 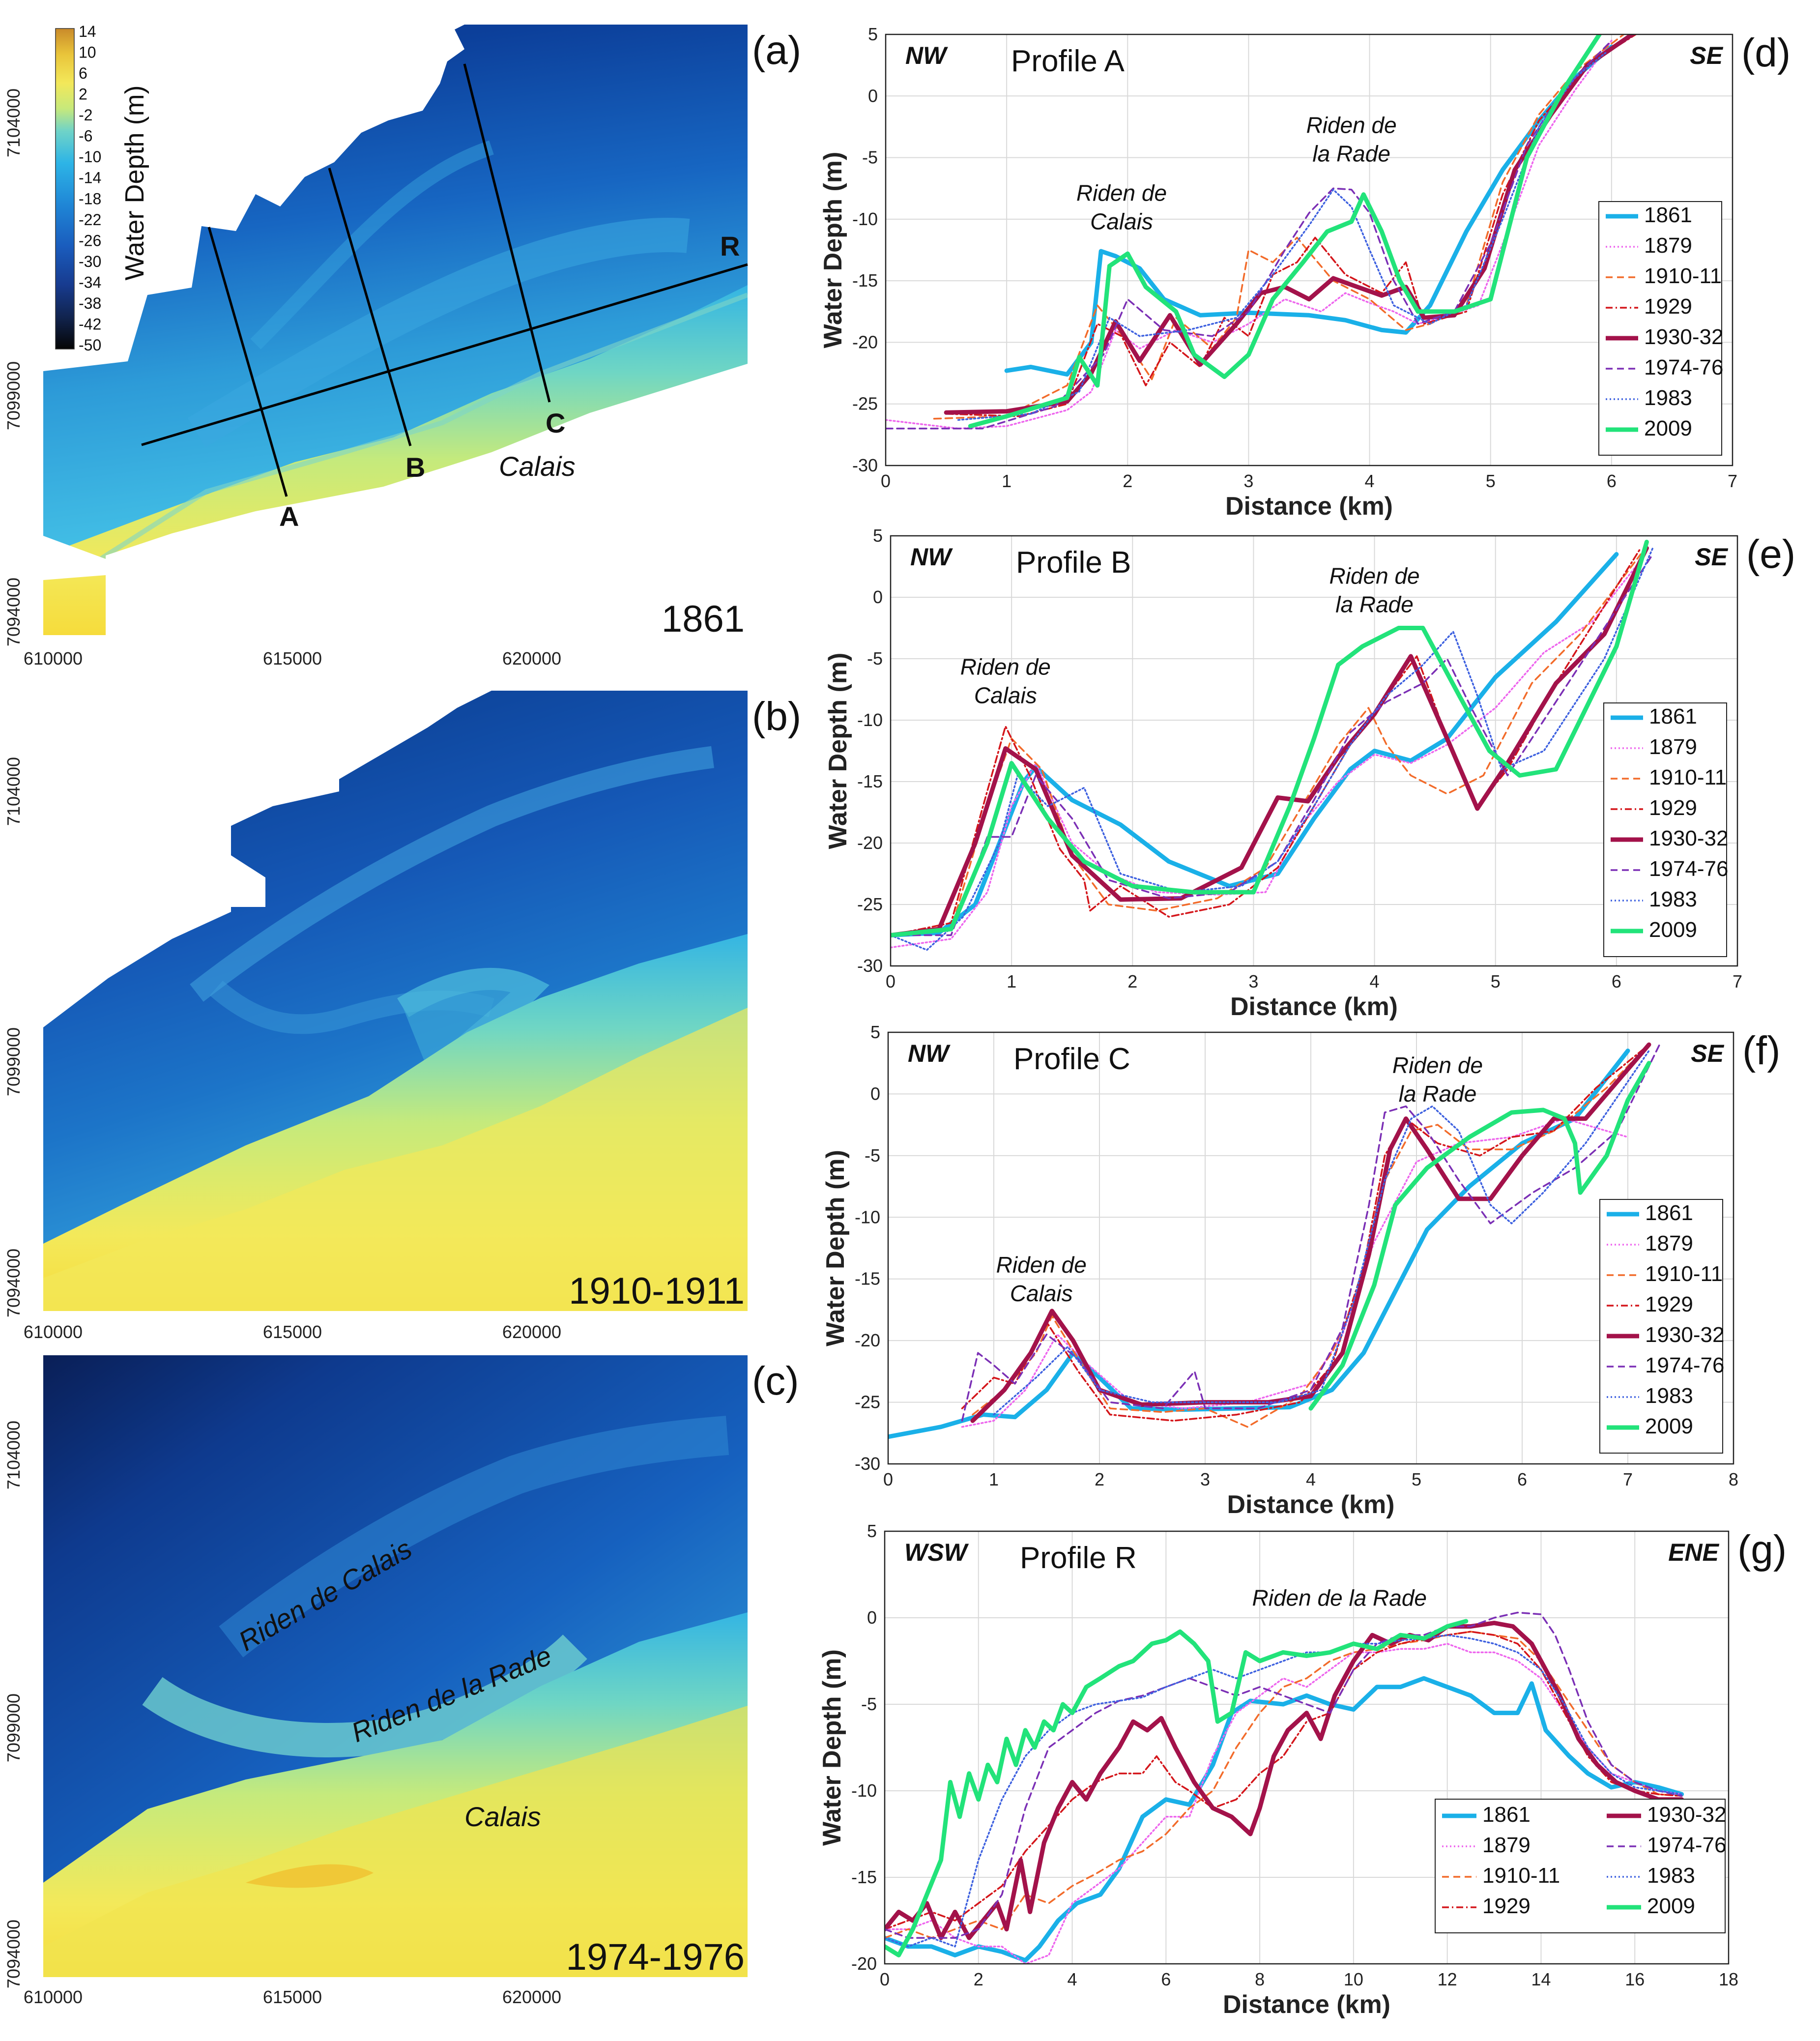 I want to click on bathymetry-1974, so click(x=395, y=1666).